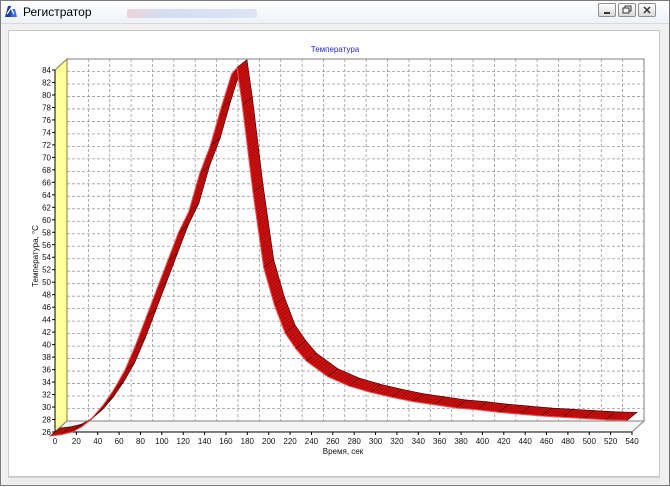 Image resolution: width=670 pixels, height=487 pixels. Describe the element at coordinates (46, 357) in the screenshot. I see `y-tick-label: 38` at that location.